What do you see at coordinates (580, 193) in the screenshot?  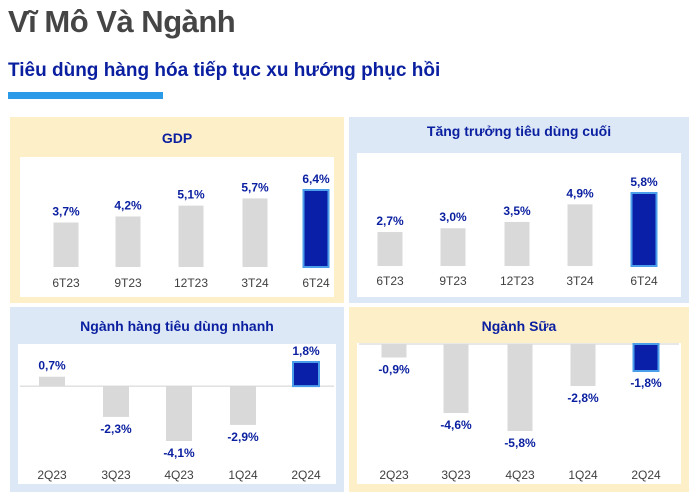 I see `final-consumption-data-label-3t24: 4,9%` at bounding box center [580, 193].